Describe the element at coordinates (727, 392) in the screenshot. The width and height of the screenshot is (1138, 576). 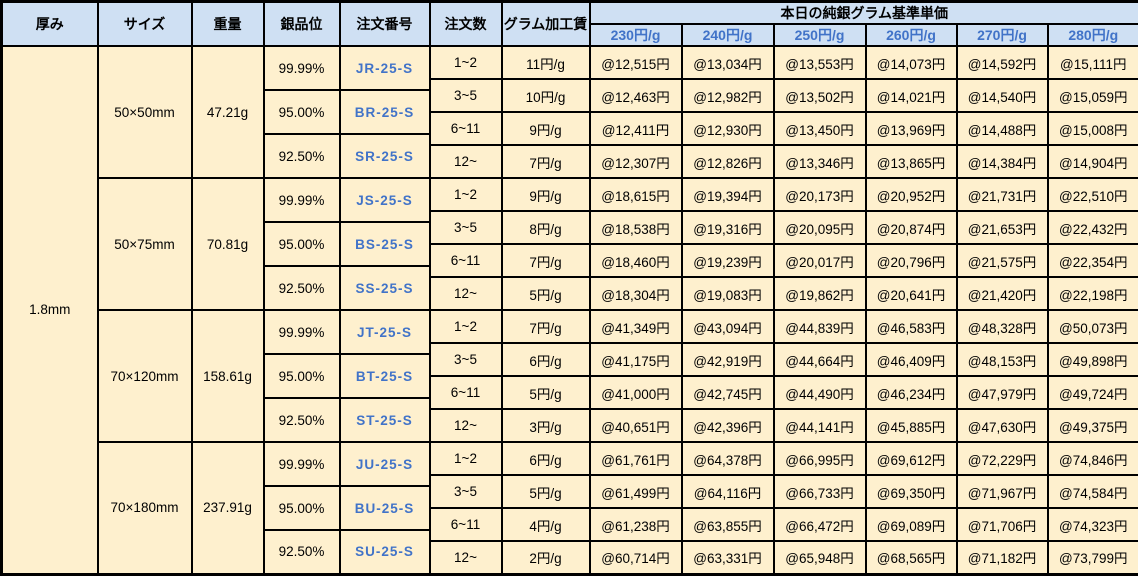
I see `price-cell: @42,745円` at that location.